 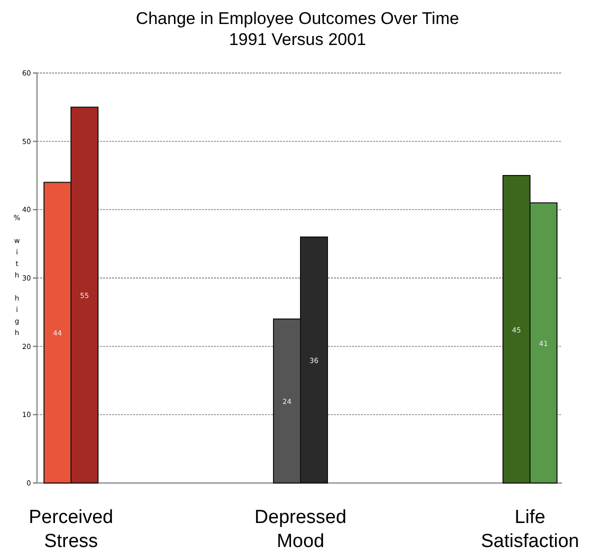 What do you see at coordinates (71, 529) in the screenshot?
I see `x-tick-label: Perceived Stress` at bounding box center [71, 529].